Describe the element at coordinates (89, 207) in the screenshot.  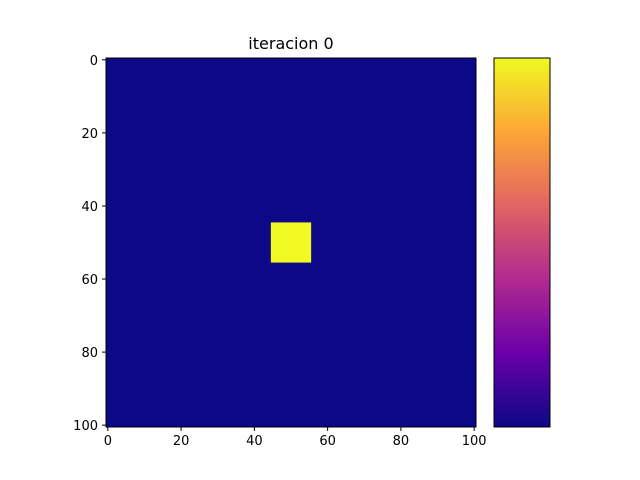
I see `y-tick-label: 40` at that location.